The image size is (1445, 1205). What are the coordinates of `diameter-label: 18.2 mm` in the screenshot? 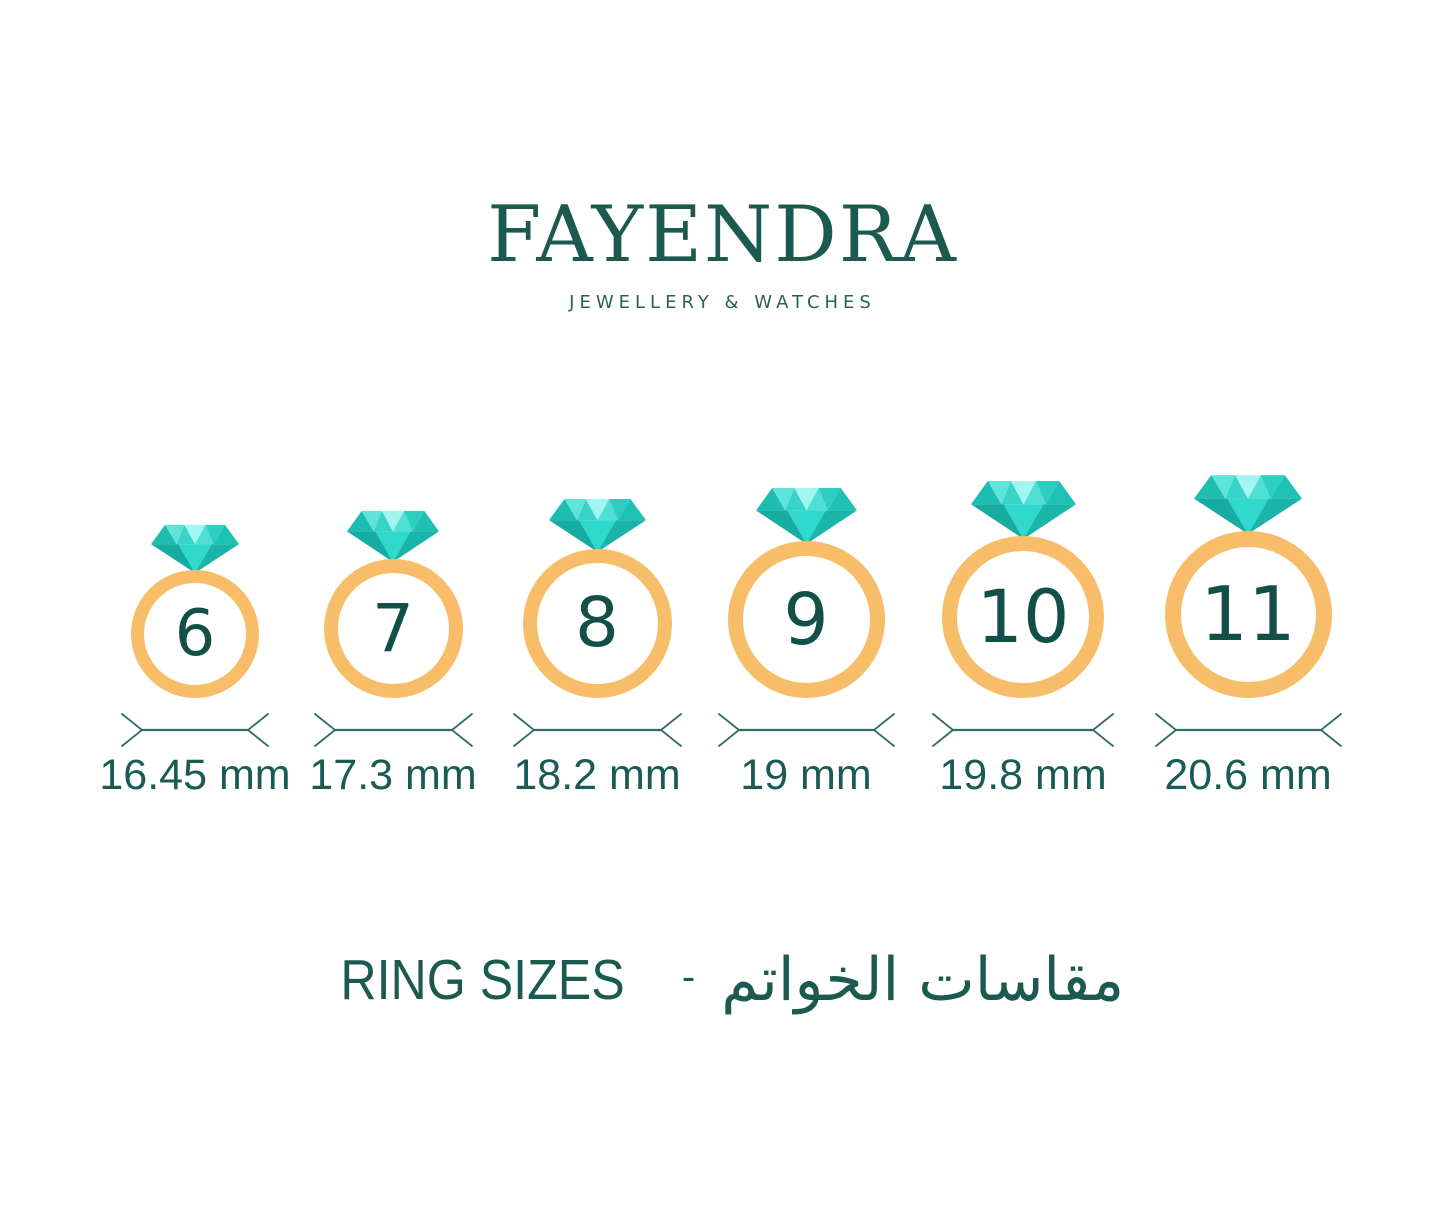 It's located at (597, 775).